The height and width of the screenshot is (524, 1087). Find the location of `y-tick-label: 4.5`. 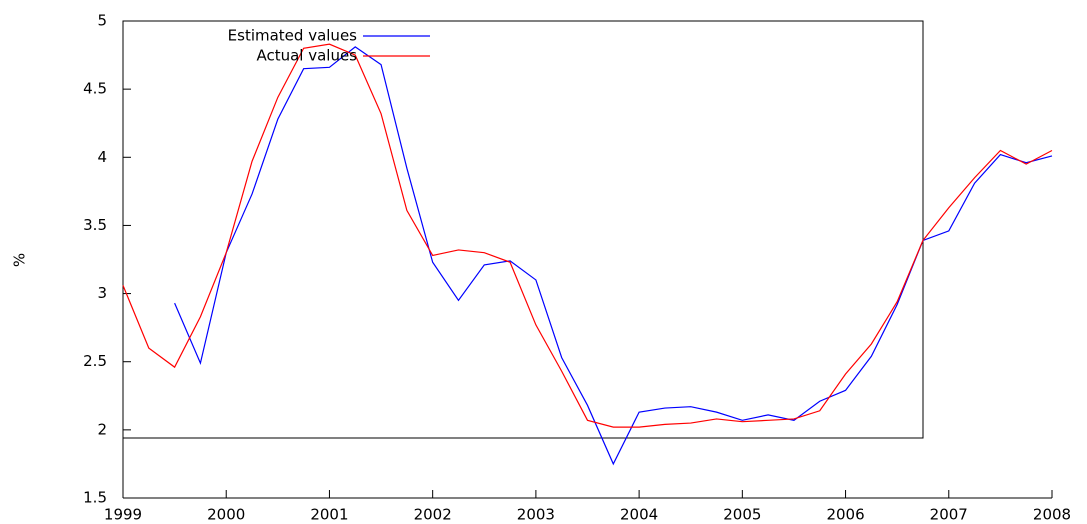

y-tick-label: 4.5 is located at coordinates (95, 89).